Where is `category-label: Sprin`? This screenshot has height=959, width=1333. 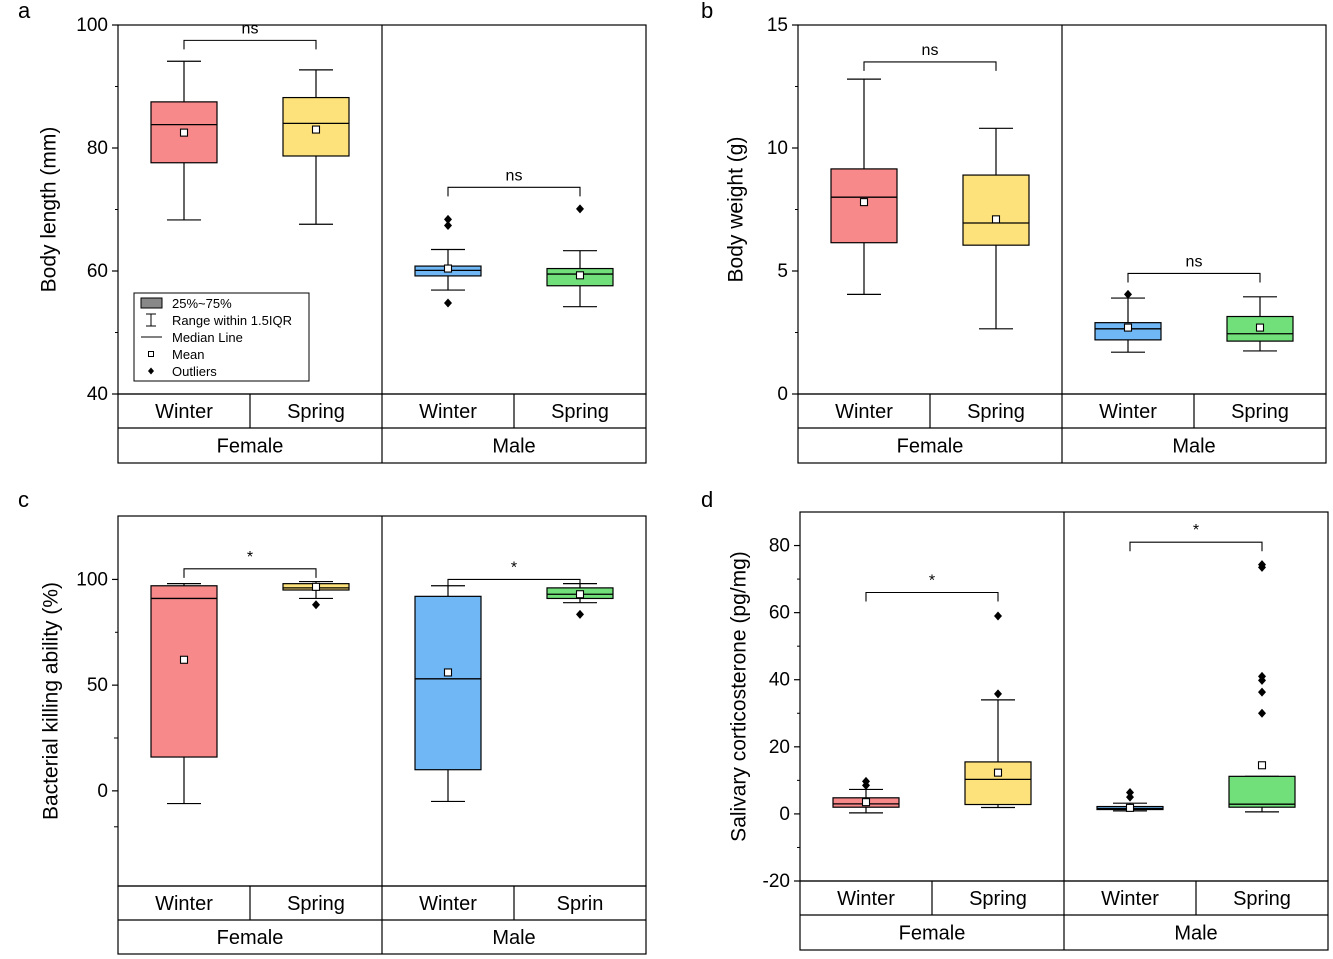
category-label: Sprin is located at coordinates (580, 904).